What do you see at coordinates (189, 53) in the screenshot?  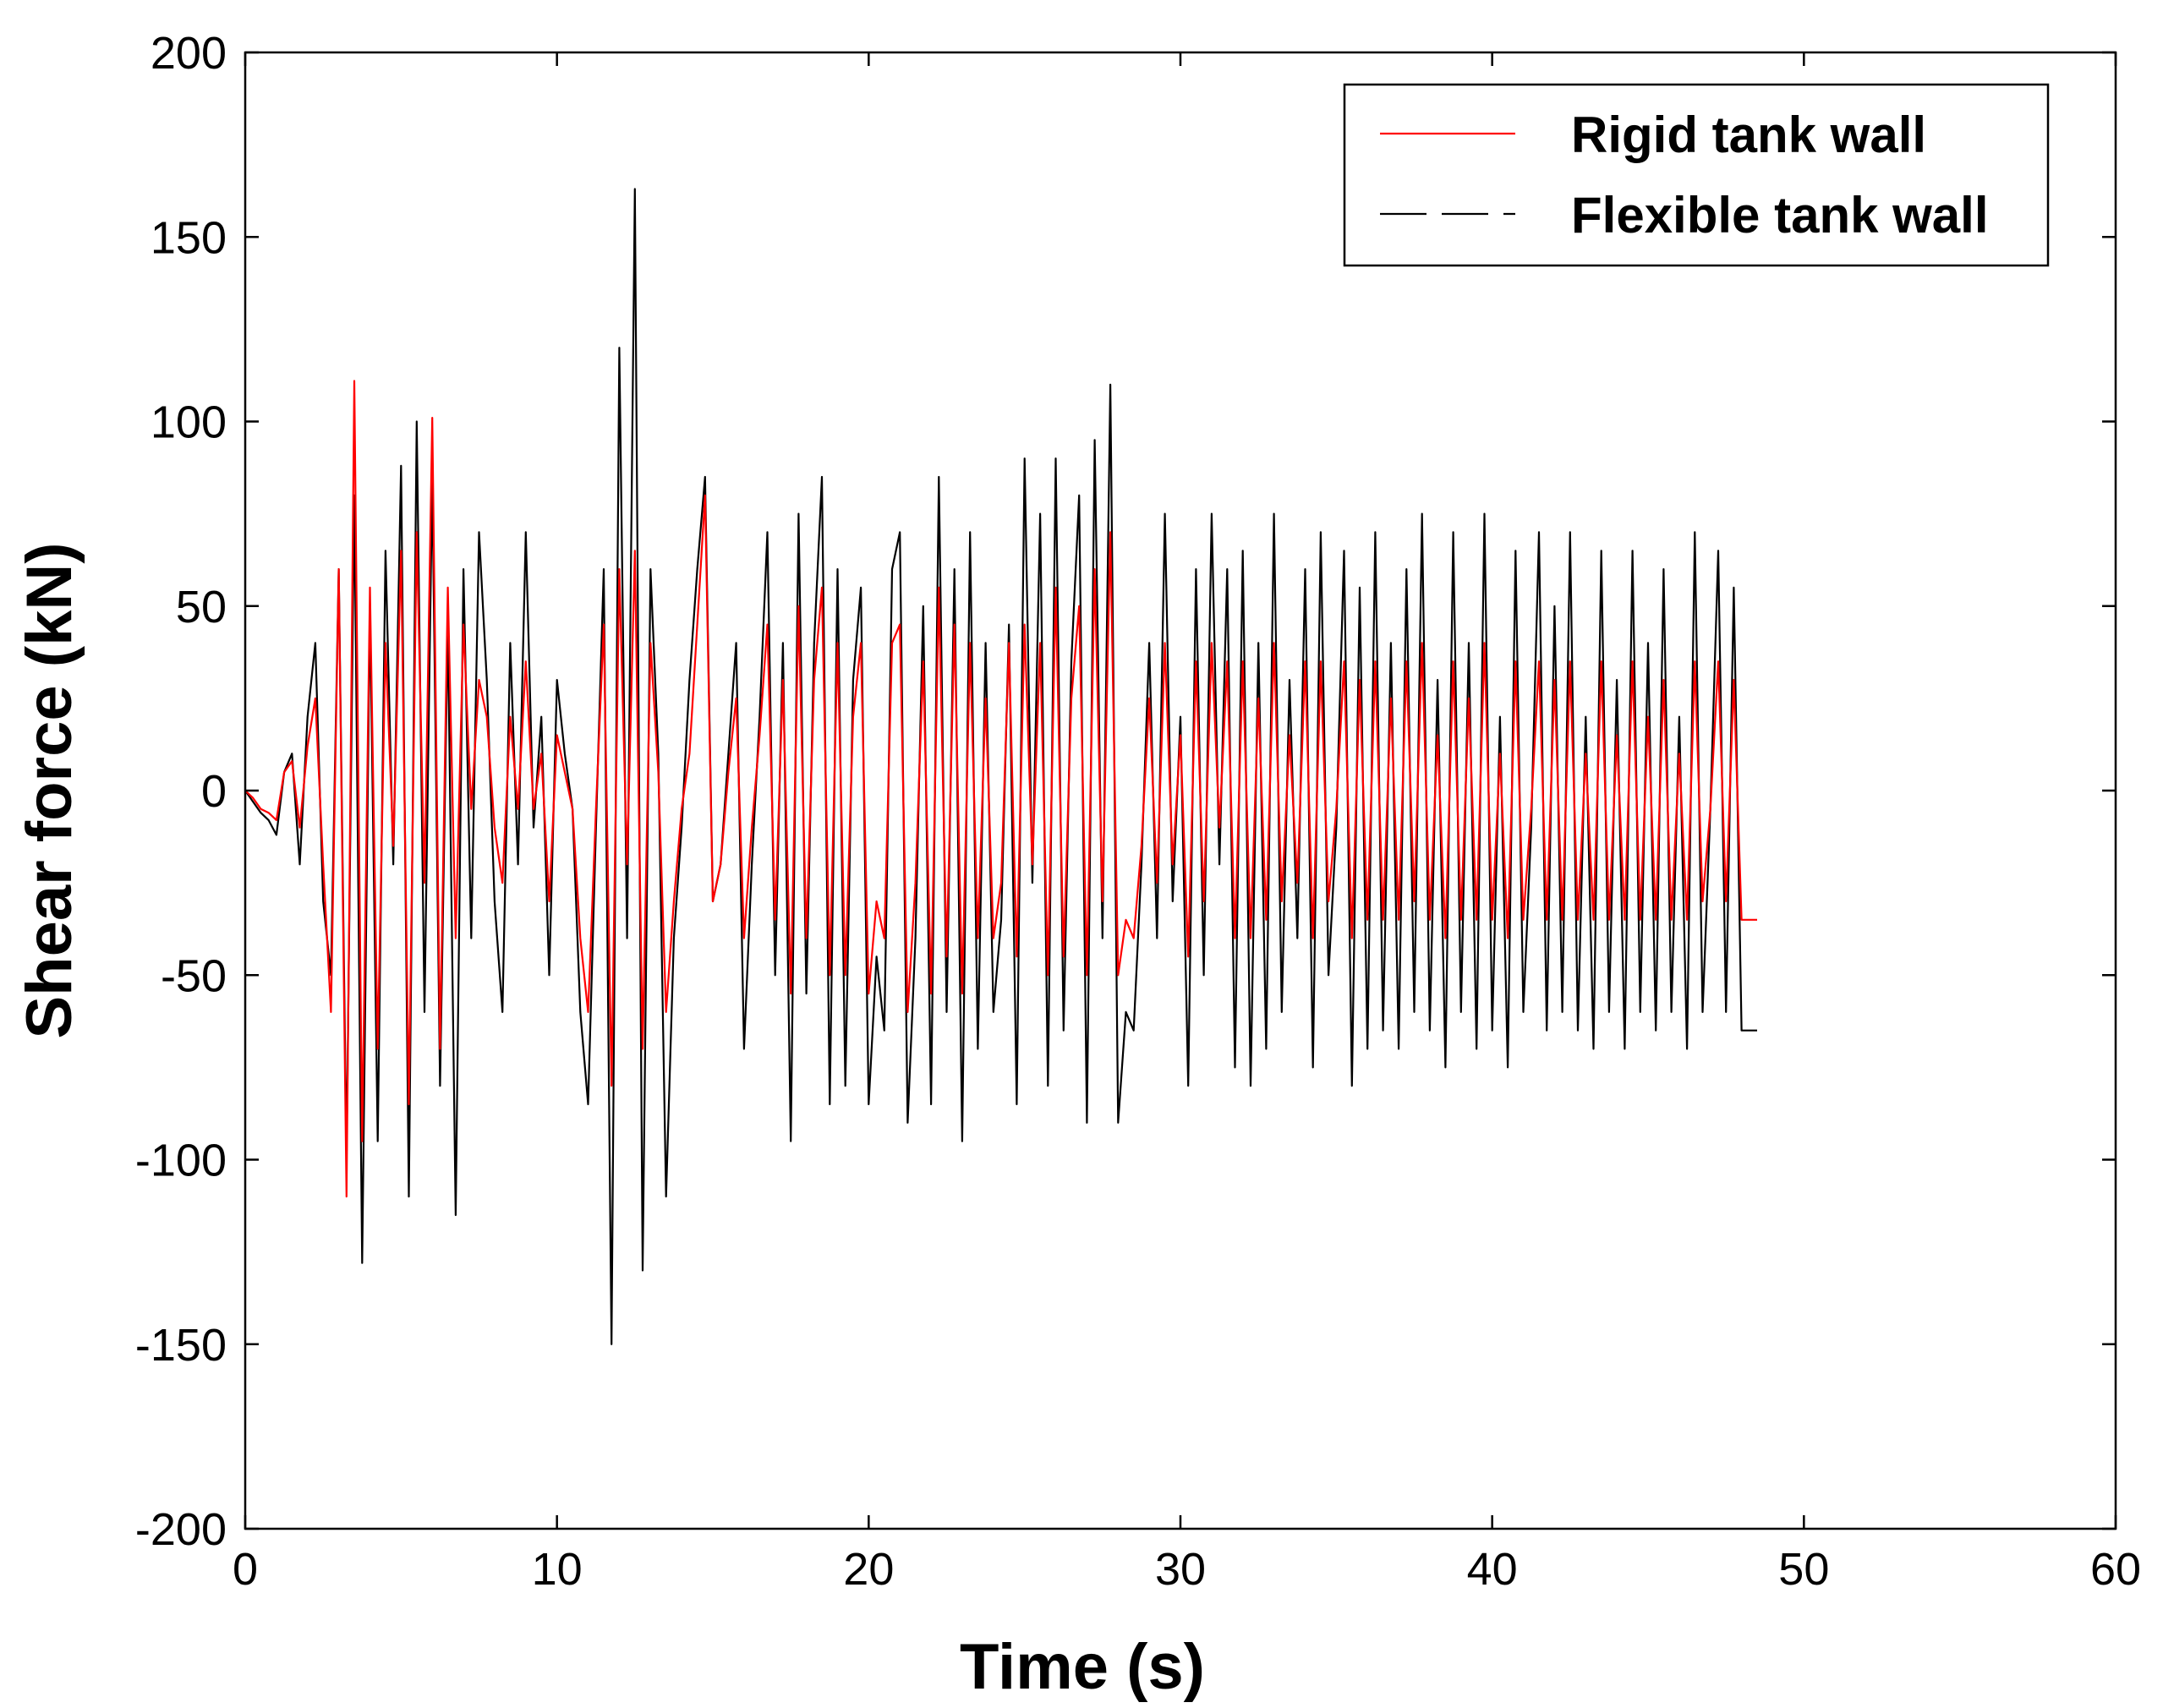 I see `y-tick-label: 200` at bounding box center [189, 53].